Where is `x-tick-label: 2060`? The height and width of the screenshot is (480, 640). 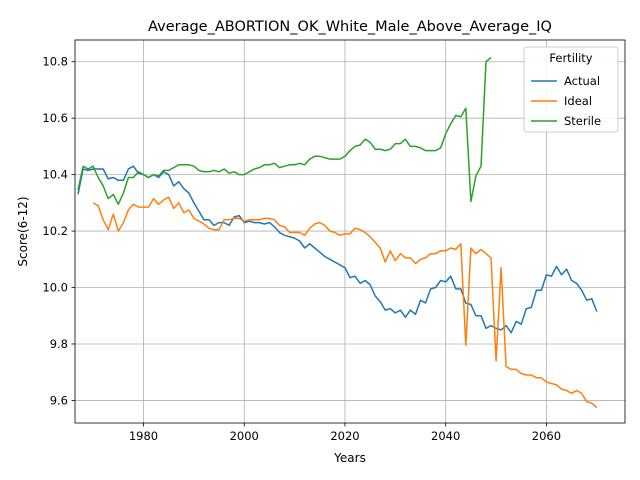 x-tick-label: 2060 is located at coordinates (546, 436).